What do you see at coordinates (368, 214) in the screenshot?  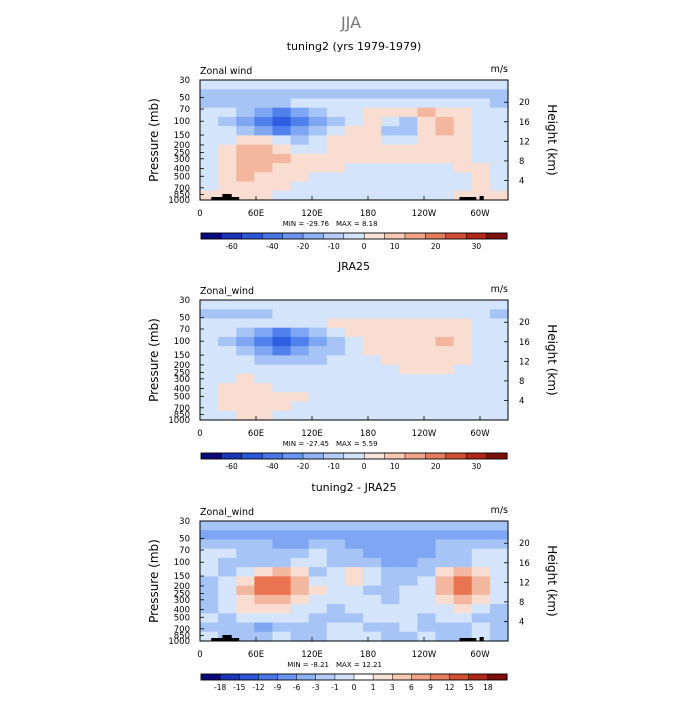 I see `x-tick-label: 180` at bounding box center [368, 214].